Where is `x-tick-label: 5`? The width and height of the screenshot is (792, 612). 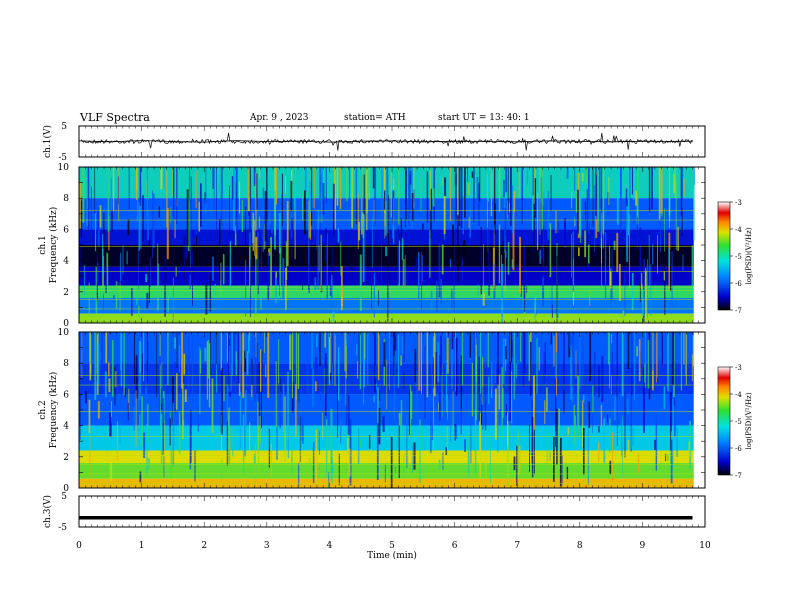
x-tick-label: 5 is located at coordinates (392, 546).